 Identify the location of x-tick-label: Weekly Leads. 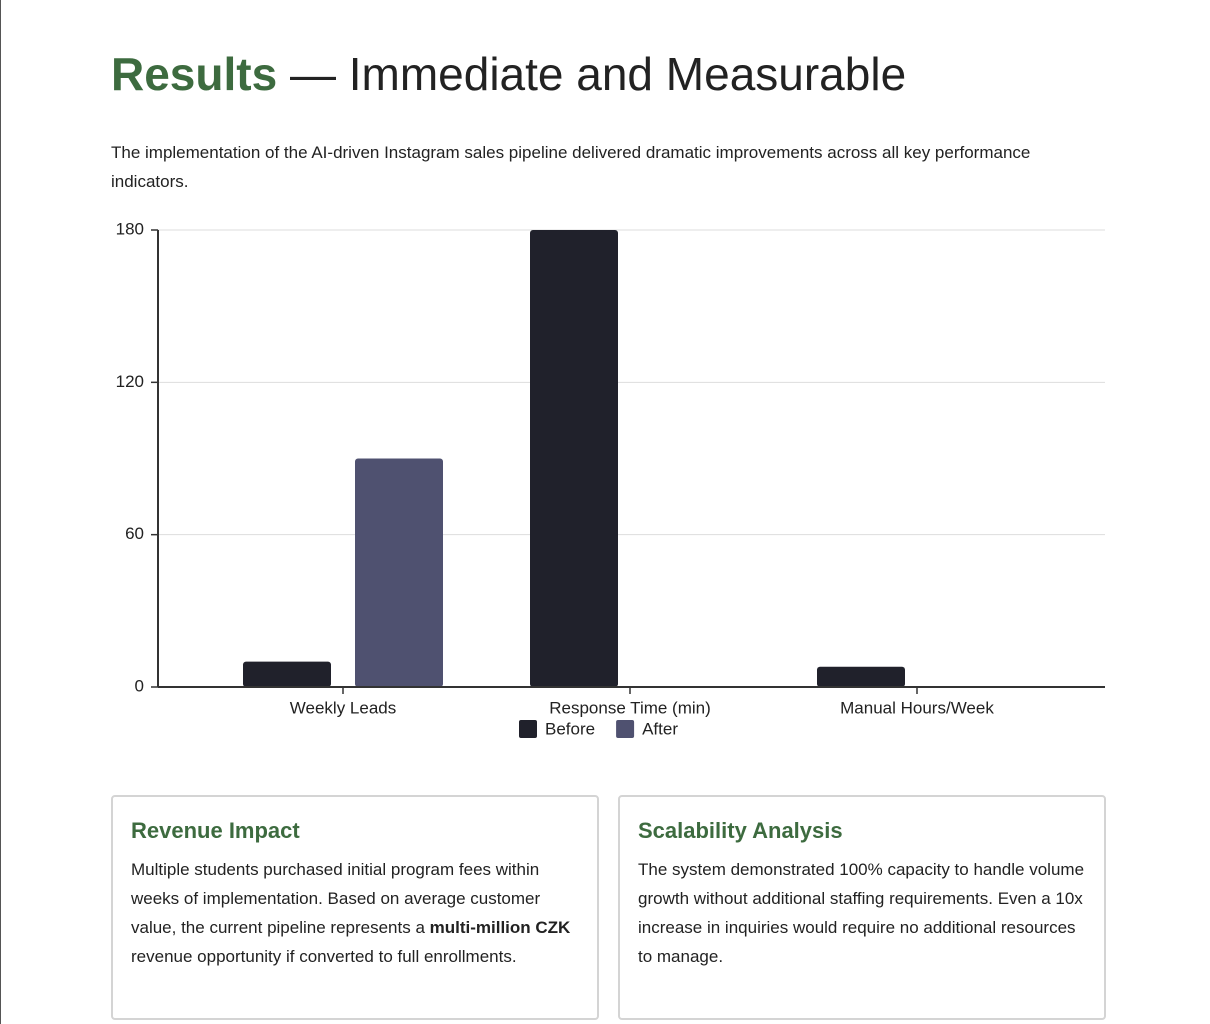
(343, 707).